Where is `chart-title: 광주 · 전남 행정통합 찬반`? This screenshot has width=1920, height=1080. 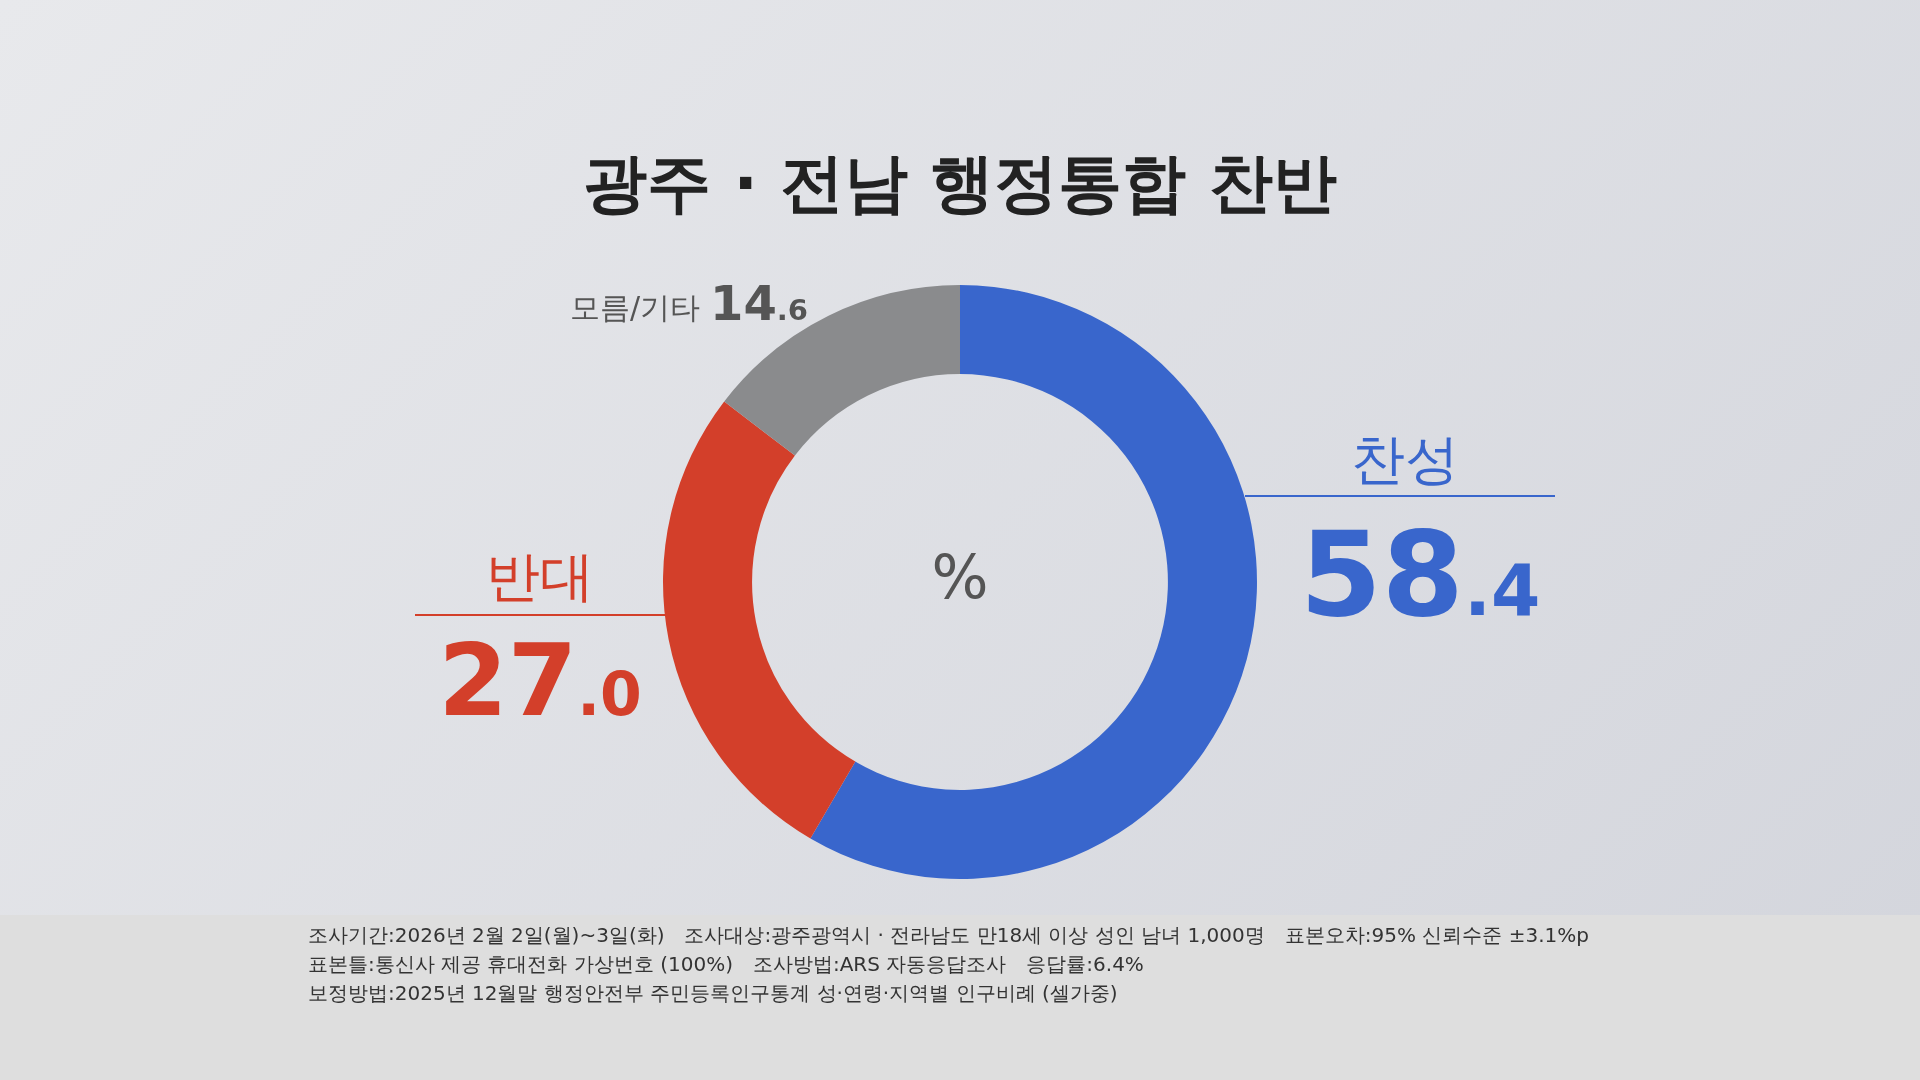
chart-title: 광주 · 전남 행정통합 찬반 is located at coordinates (960, 183).